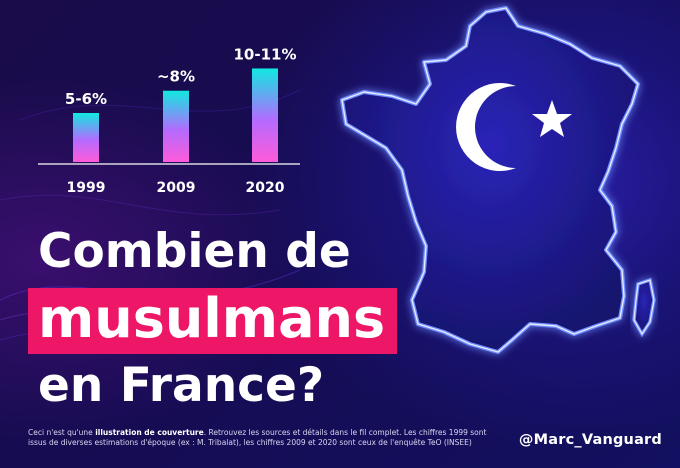 The height and width of the screenshot is (468, 680). What do you see at coordinates (181, 385) in the screenshot?
I see `headline-line-3: en France?` at bounding box center [181, 385].